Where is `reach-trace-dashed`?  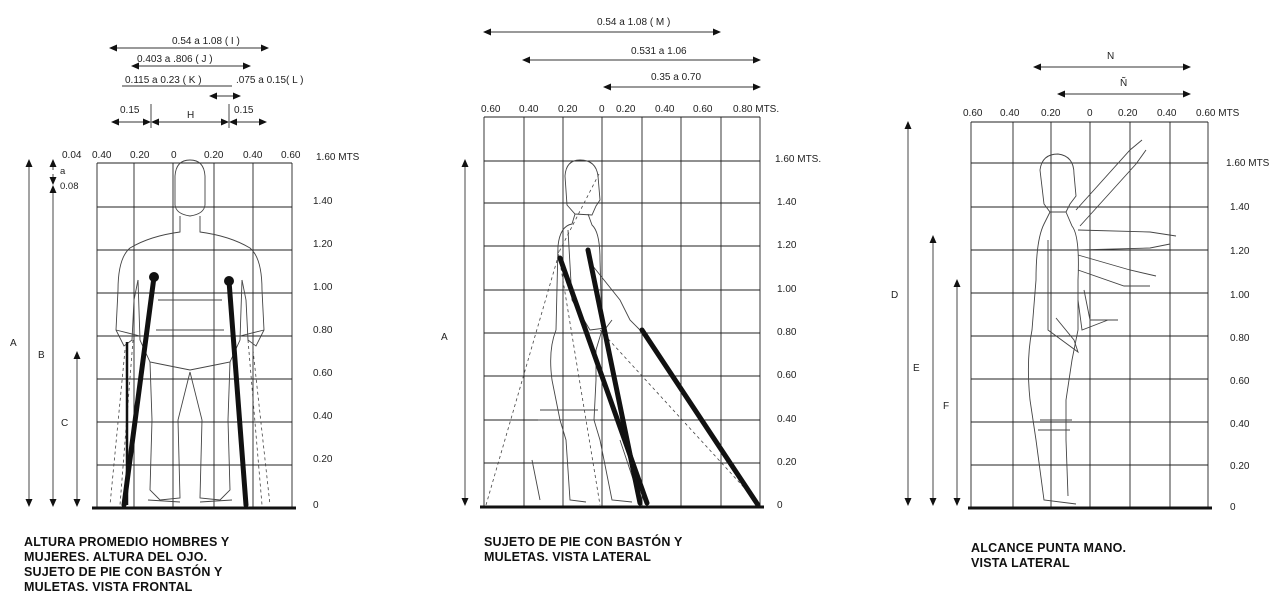 reach-trace-dashed is located at coordinates (623, 338).